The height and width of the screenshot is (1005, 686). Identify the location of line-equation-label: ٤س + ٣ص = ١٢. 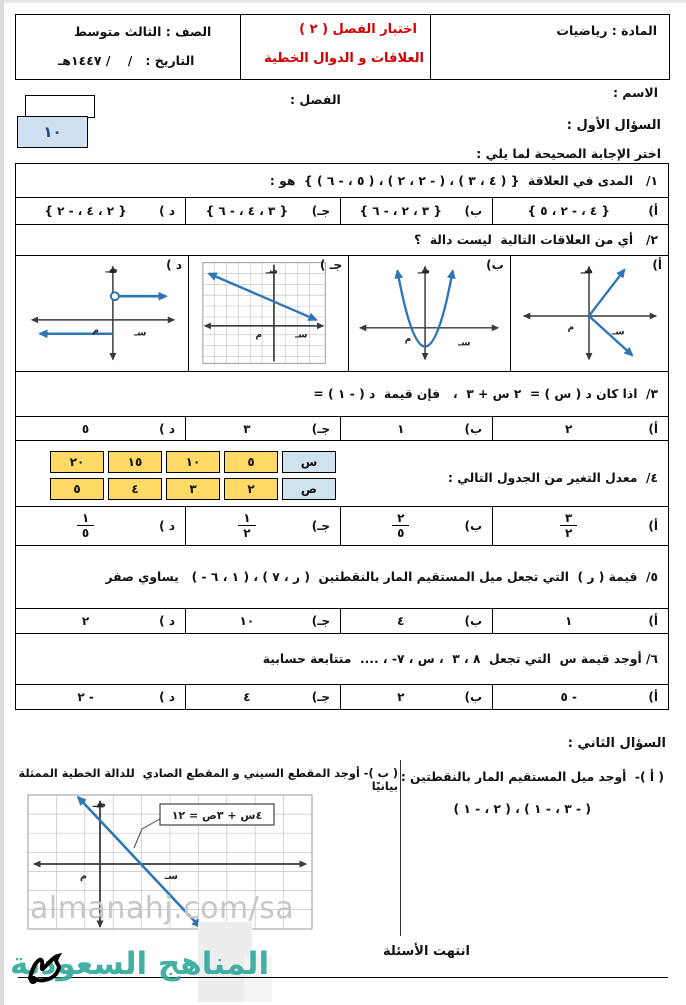
(217, 815).